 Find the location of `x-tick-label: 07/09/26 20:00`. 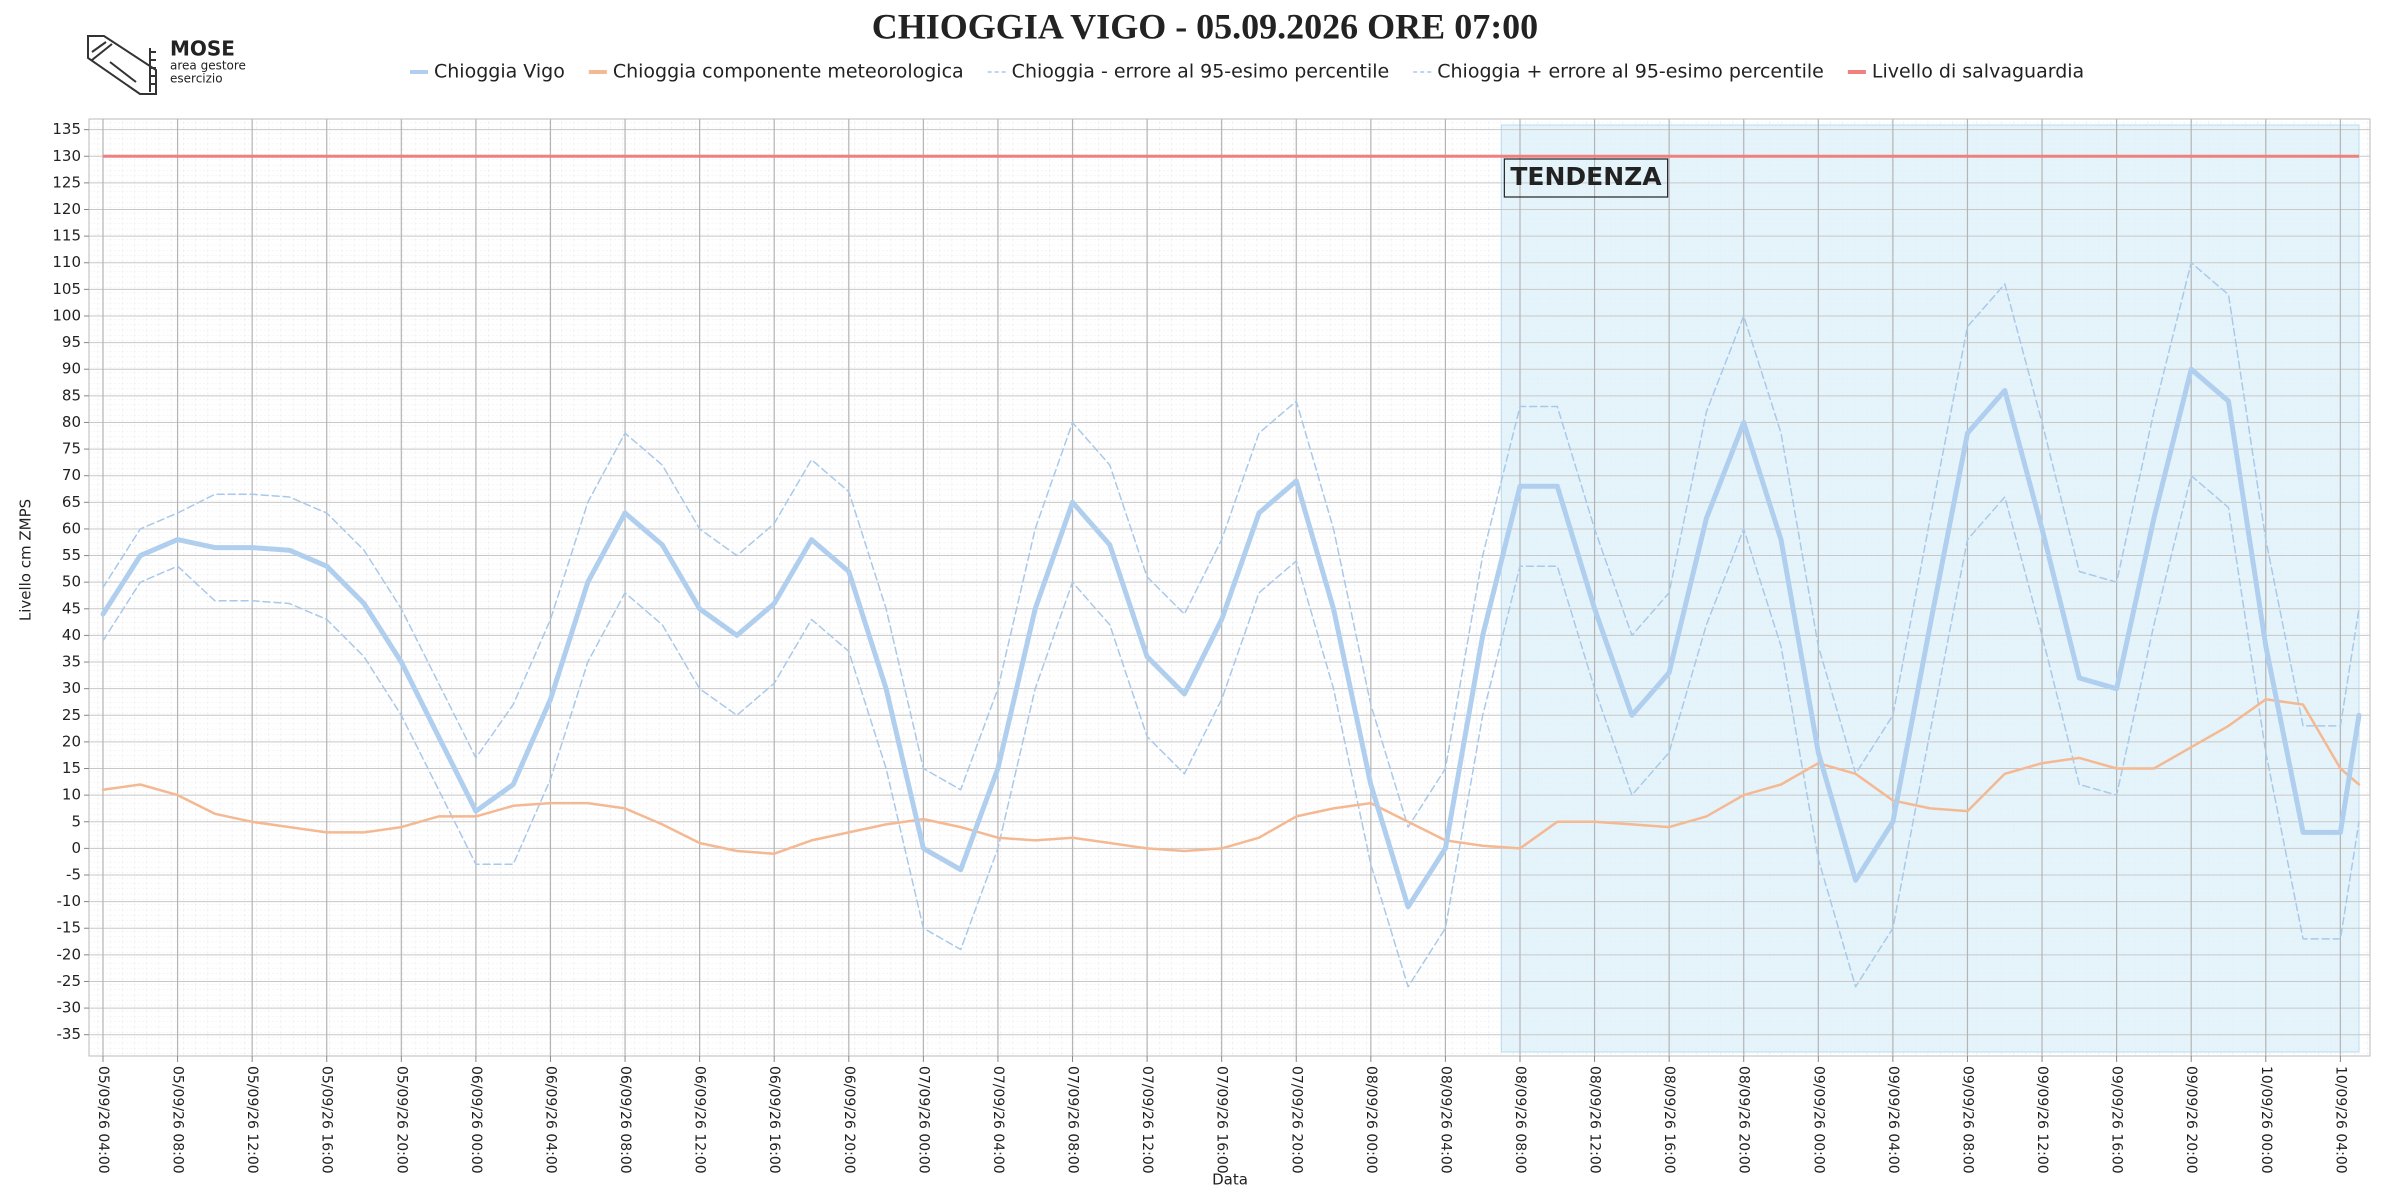

x-tick-label: 07/09/26 20:00 is located at coordinates (1296, 1120).